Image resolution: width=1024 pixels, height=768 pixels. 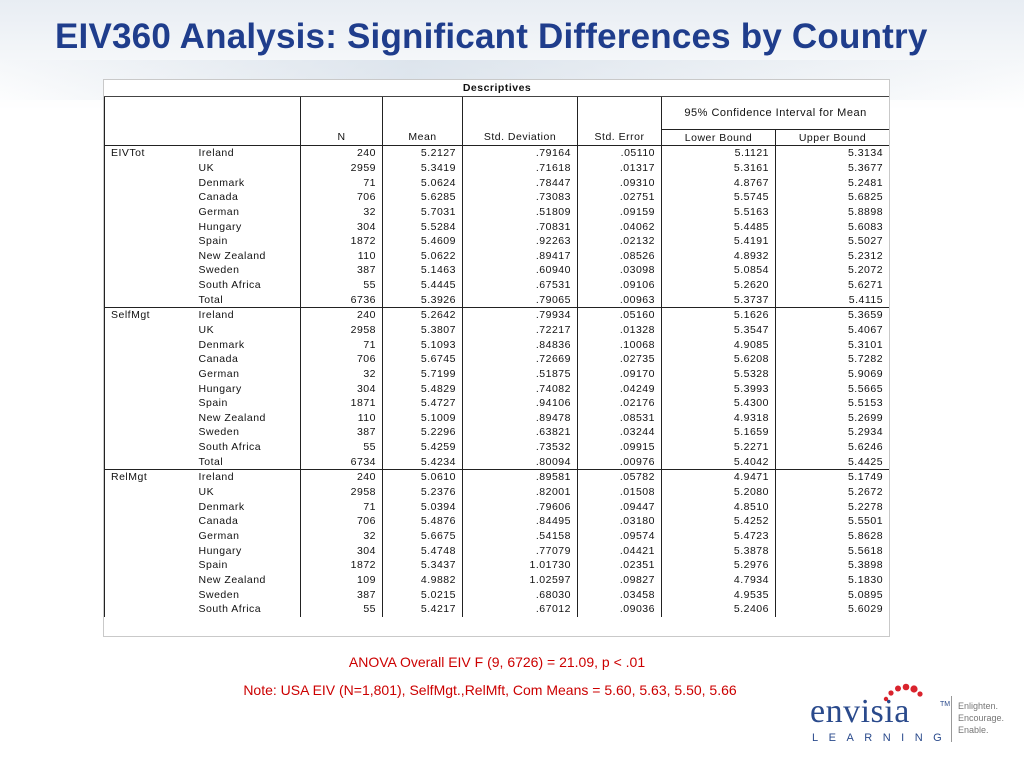 I want to click on value-cell: 5.2406, so click(x=718, y=609).